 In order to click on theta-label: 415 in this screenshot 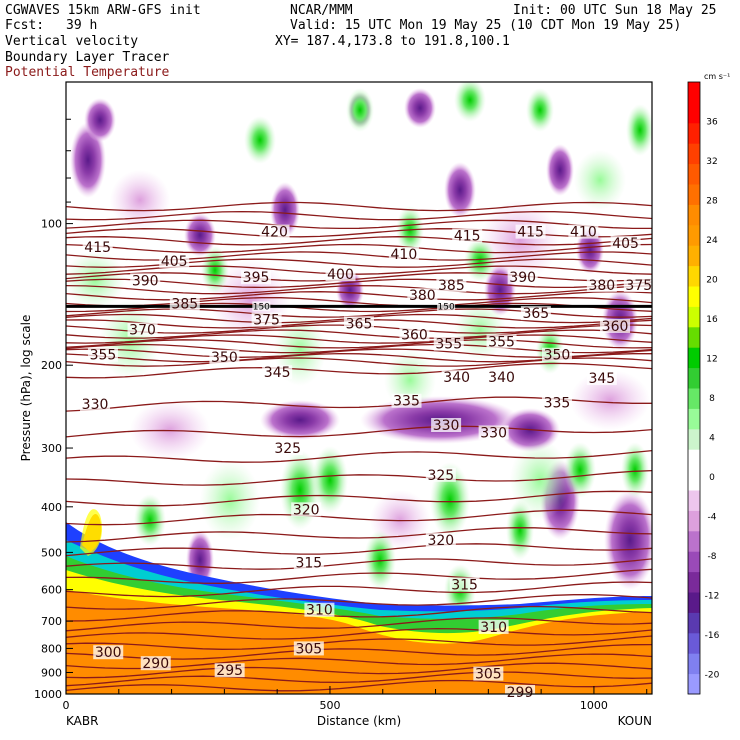, I will do `click(97, 248)`.